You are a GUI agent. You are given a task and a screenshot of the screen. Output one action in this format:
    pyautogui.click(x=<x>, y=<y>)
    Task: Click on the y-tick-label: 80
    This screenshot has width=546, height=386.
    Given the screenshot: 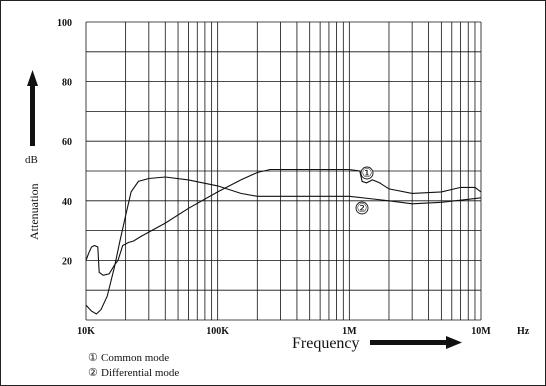 What is the action you would take?
    pyautogui.click(x=67, y=83)
    